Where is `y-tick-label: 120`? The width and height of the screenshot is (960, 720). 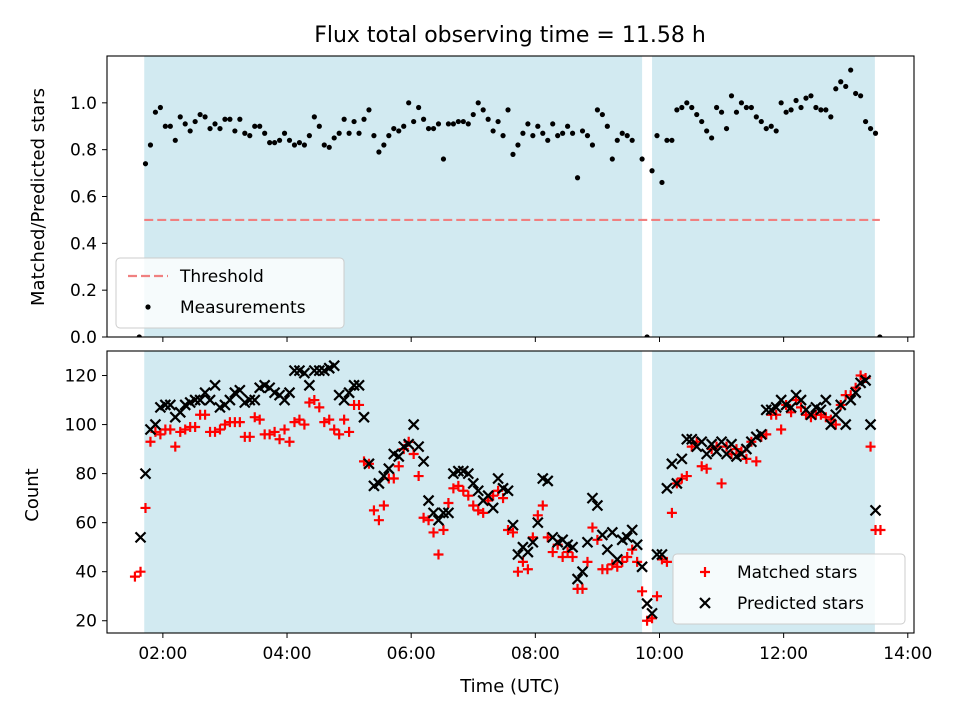
y-tick-label: 120 is located at coordinates (81, 377).